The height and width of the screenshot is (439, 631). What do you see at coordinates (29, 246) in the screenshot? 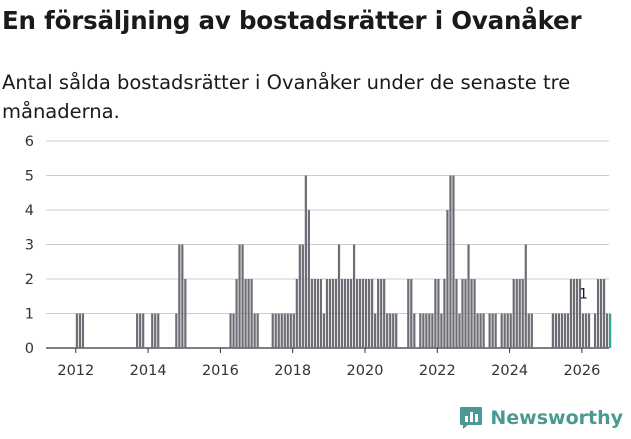
I see `y-tick-label: 3` at bounding box center [29, 246].